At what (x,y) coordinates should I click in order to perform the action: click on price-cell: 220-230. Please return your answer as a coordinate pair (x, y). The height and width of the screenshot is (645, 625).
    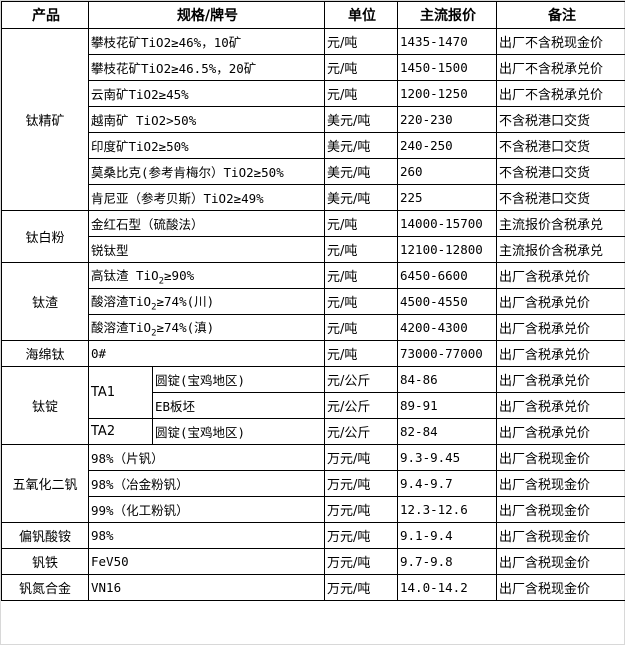
    Looking at the image, I should click on (447, 119).